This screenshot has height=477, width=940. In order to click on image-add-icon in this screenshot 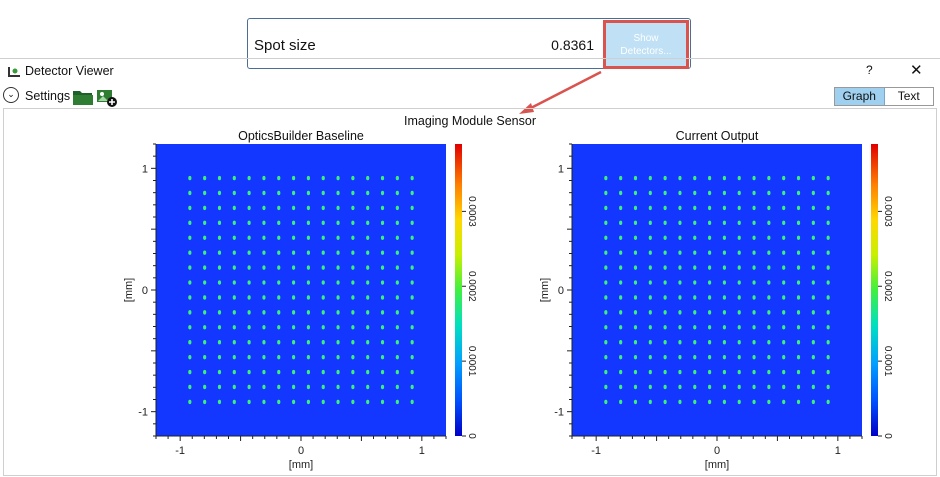, I will do `click(107, 98)`.